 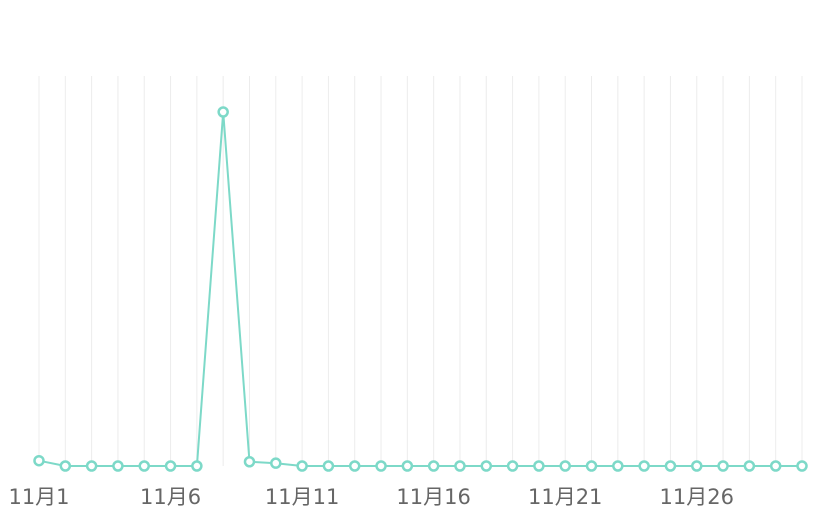 I want to click on x-axis-tick-labels: 11月1 11月6 11月11 11月16 11月21 11月26, so click(x=371, y=497).